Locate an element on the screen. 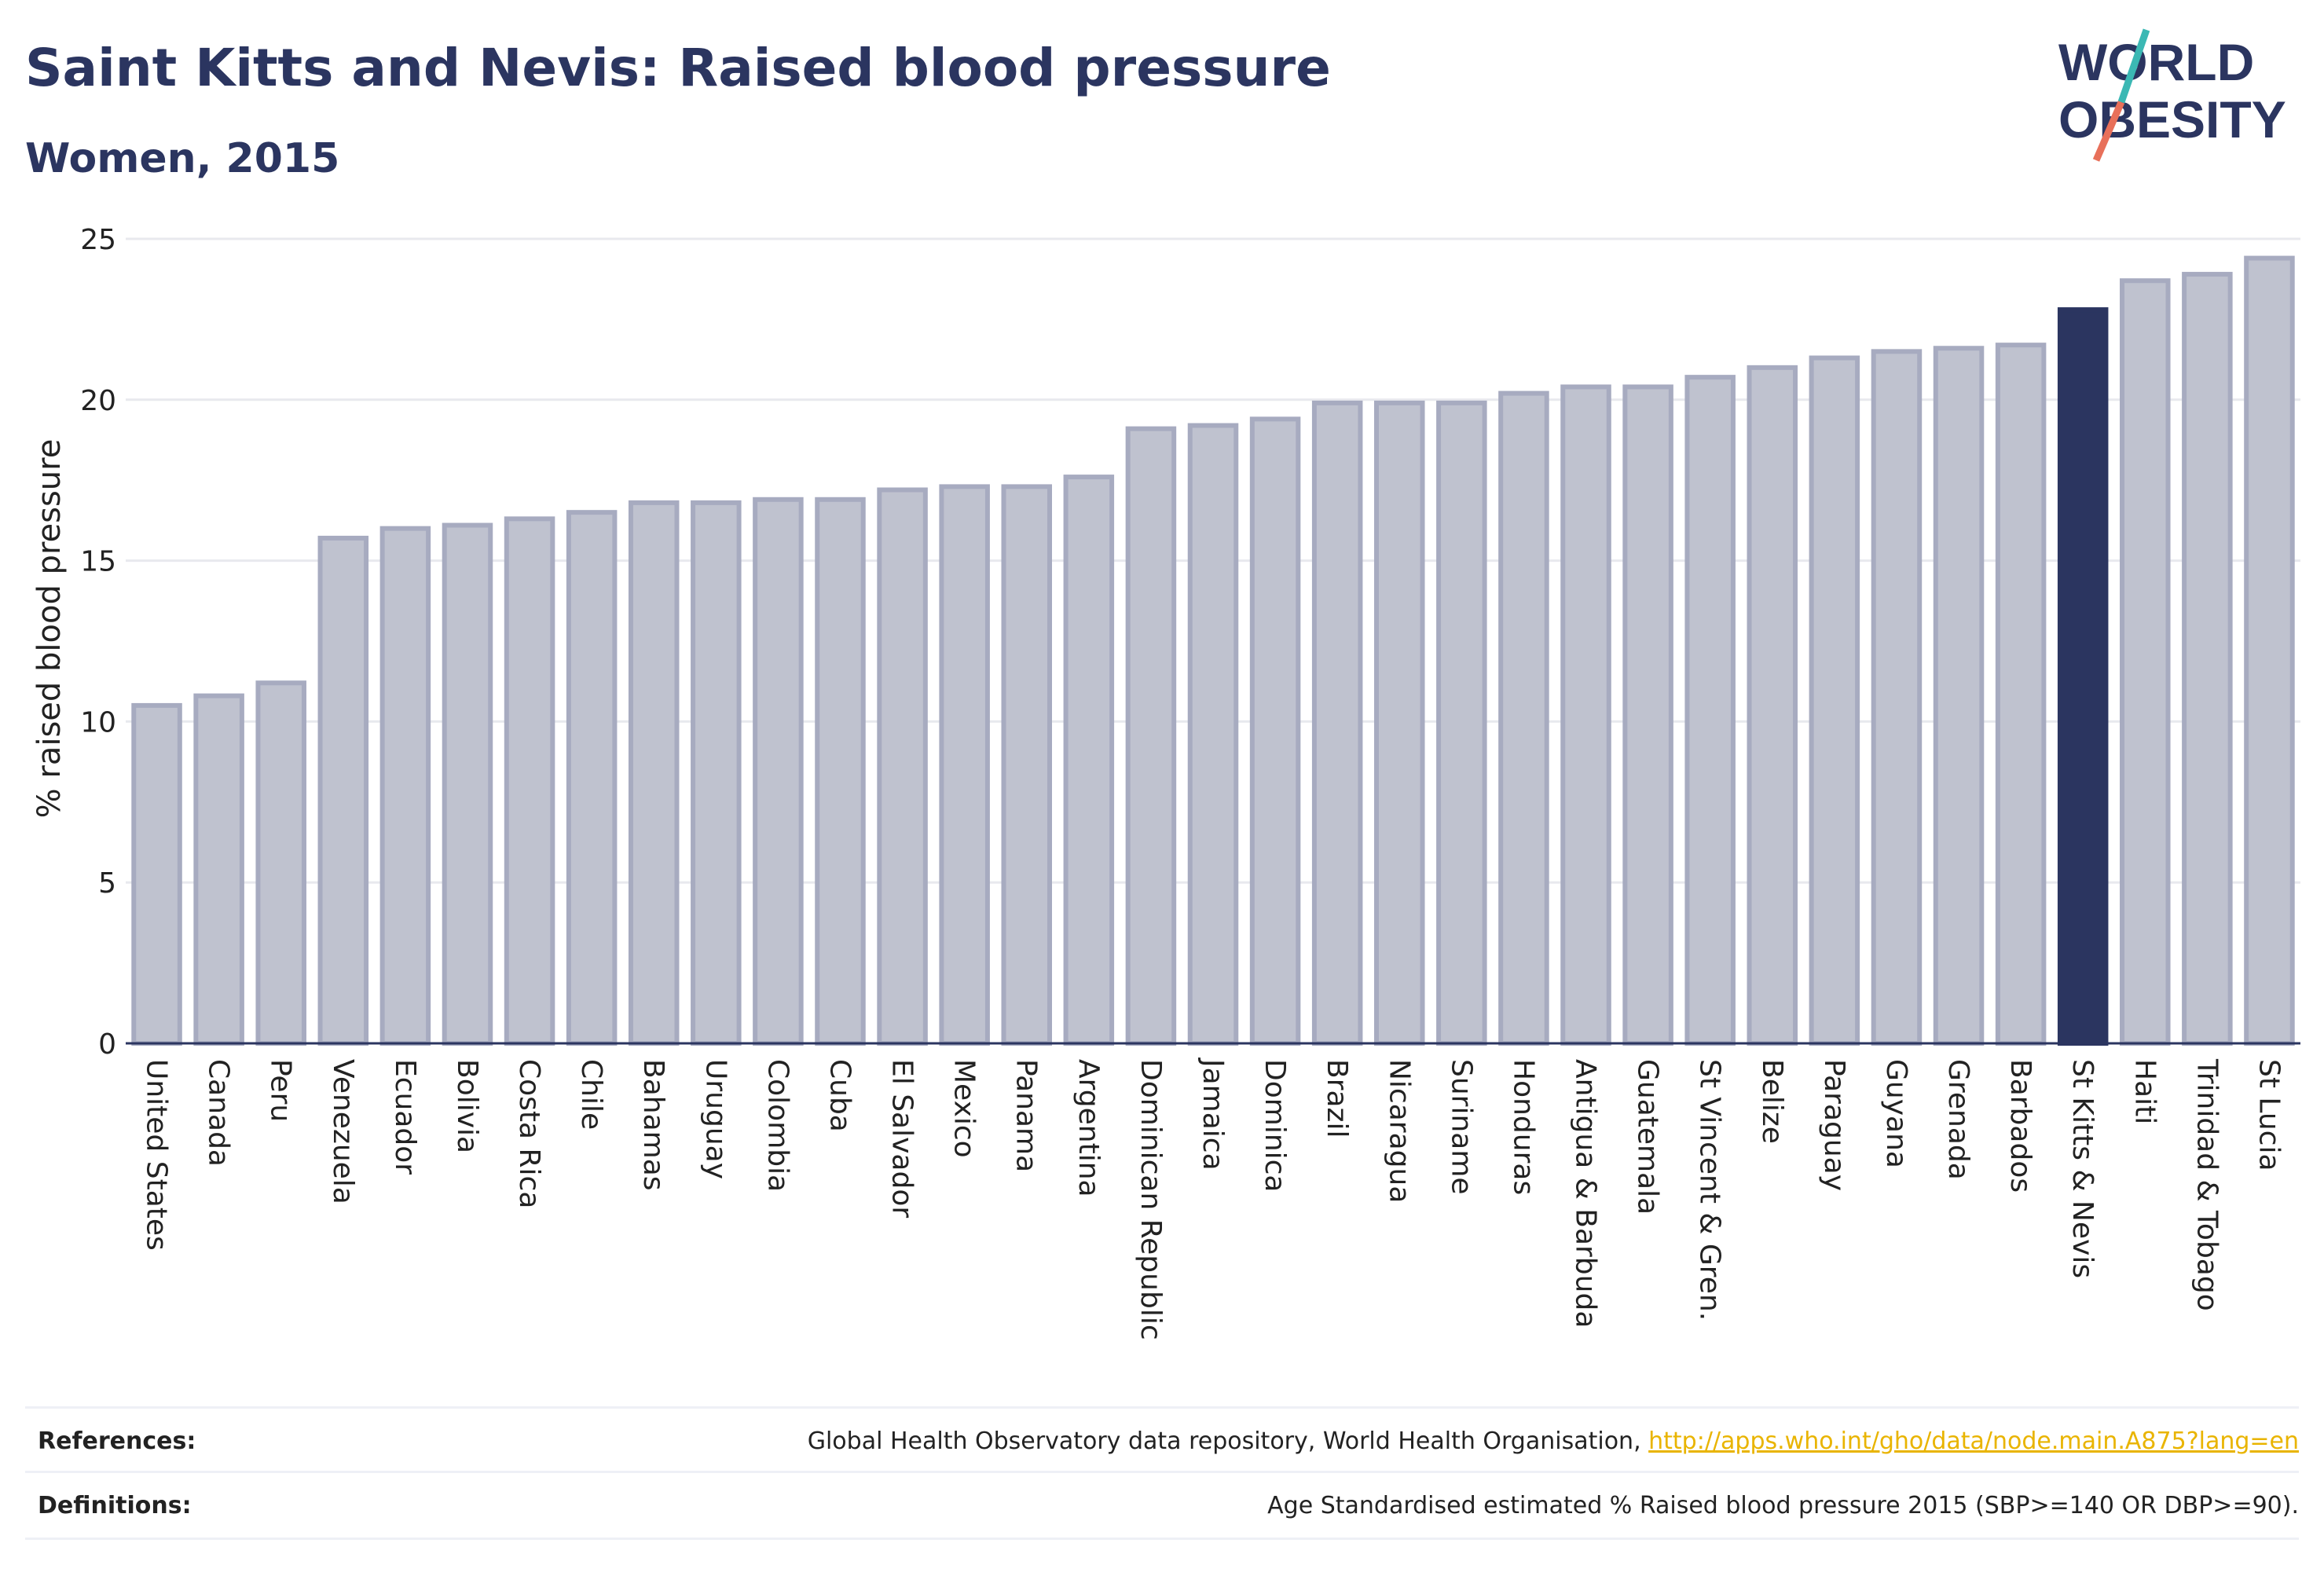 This screenshot has height=1576, width=2324. y-tick-label: 5 is located at coordinates (107, 883).